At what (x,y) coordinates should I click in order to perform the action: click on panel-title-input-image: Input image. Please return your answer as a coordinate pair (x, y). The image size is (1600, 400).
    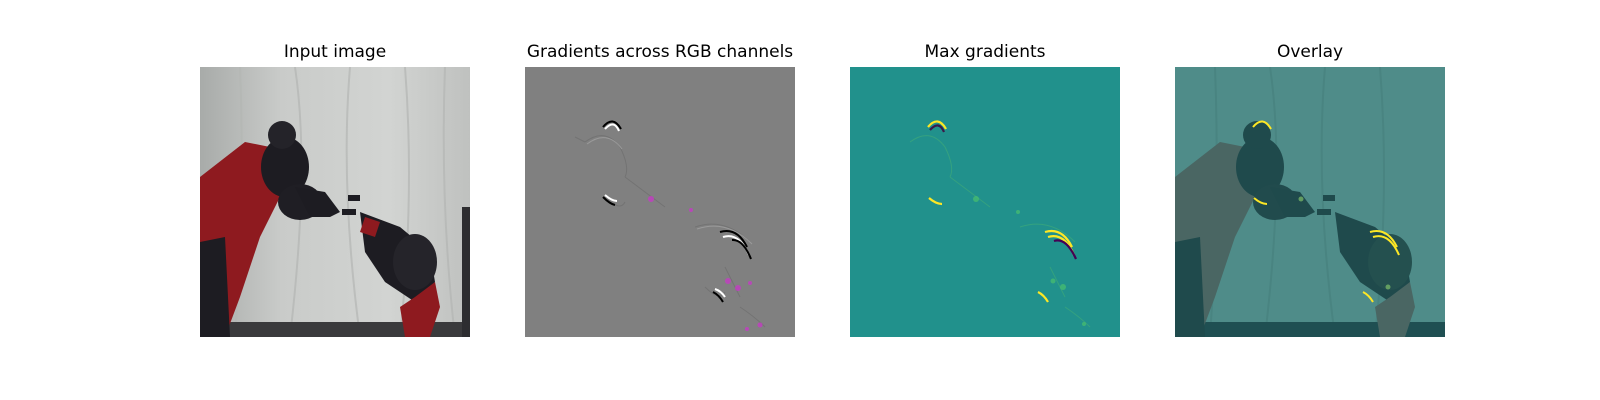
    Looking at the image, I should click on (335, 52).